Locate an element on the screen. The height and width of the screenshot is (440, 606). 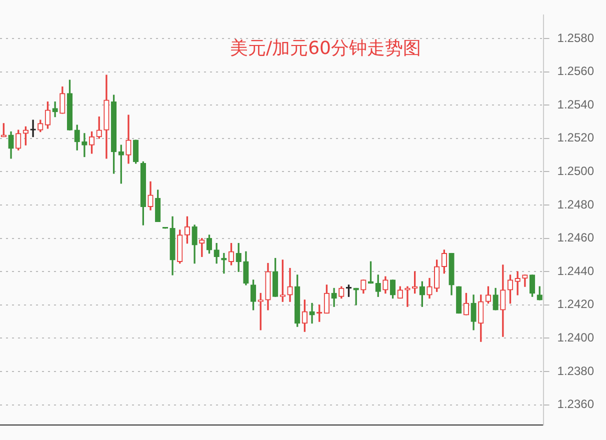
y-tick-label: 1.2500 is located at coordinates (575, 171).